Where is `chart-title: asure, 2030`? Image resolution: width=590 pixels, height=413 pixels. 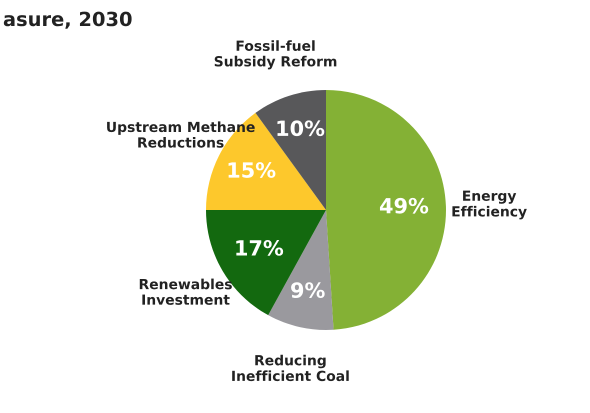
chart-title: asure, 2030 is located at coordinates (68, 20).